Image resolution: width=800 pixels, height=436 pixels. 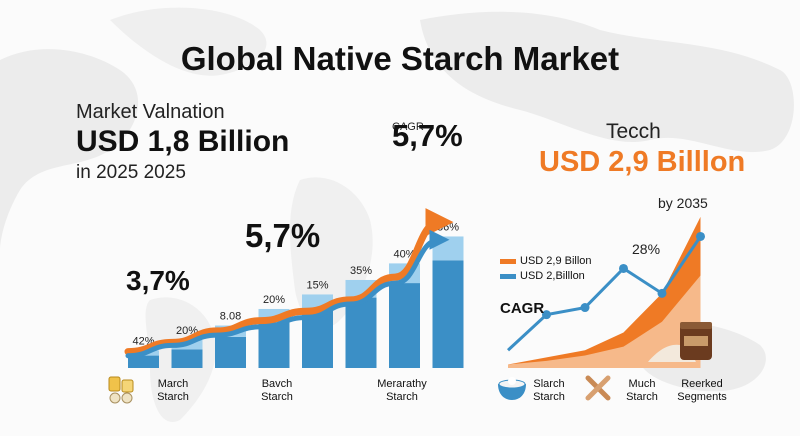 What do you see at coordinates (508, 276) in the screenshot?
I see `legend-swatch-blue` at bounding box center [508, 276].